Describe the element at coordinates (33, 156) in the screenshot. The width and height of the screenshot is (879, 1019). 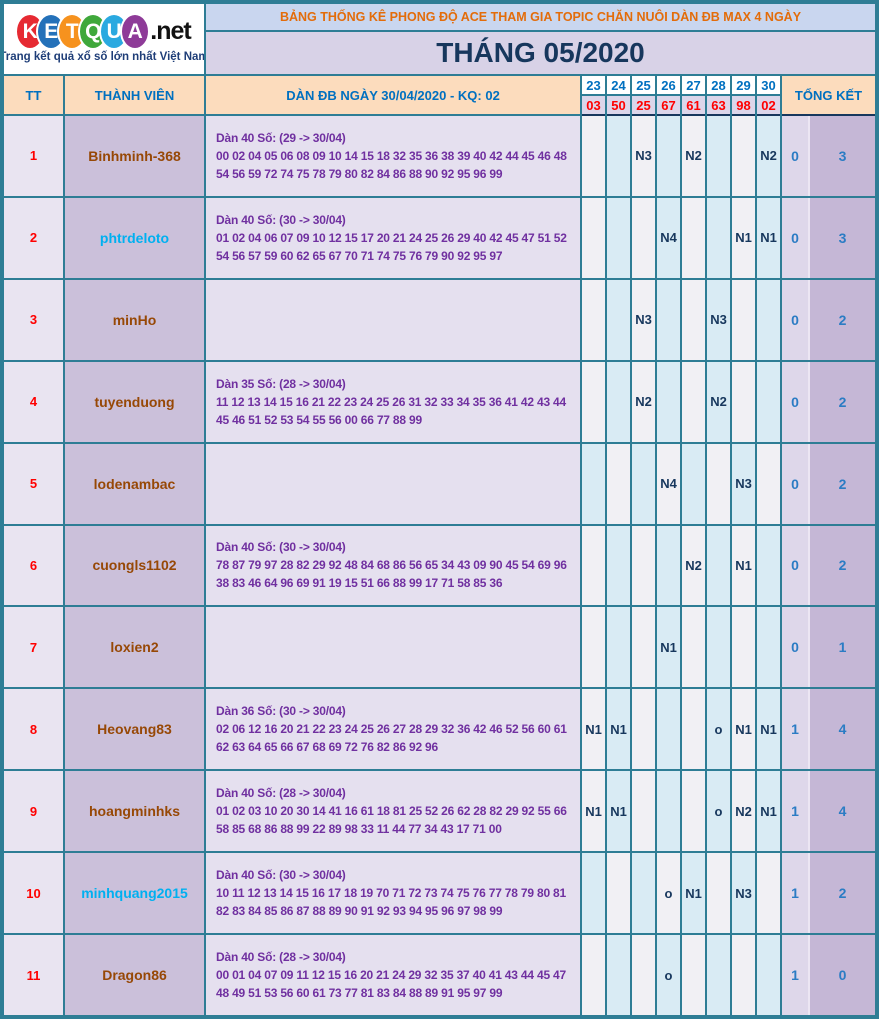
I see `row-number: 1` at that location.